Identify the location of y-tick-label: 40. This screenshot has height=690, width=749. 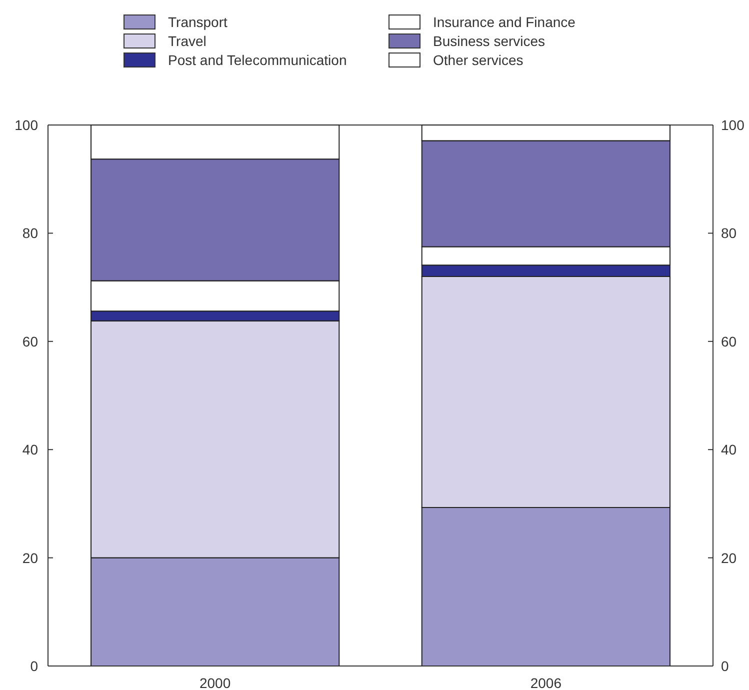
(30, 450).